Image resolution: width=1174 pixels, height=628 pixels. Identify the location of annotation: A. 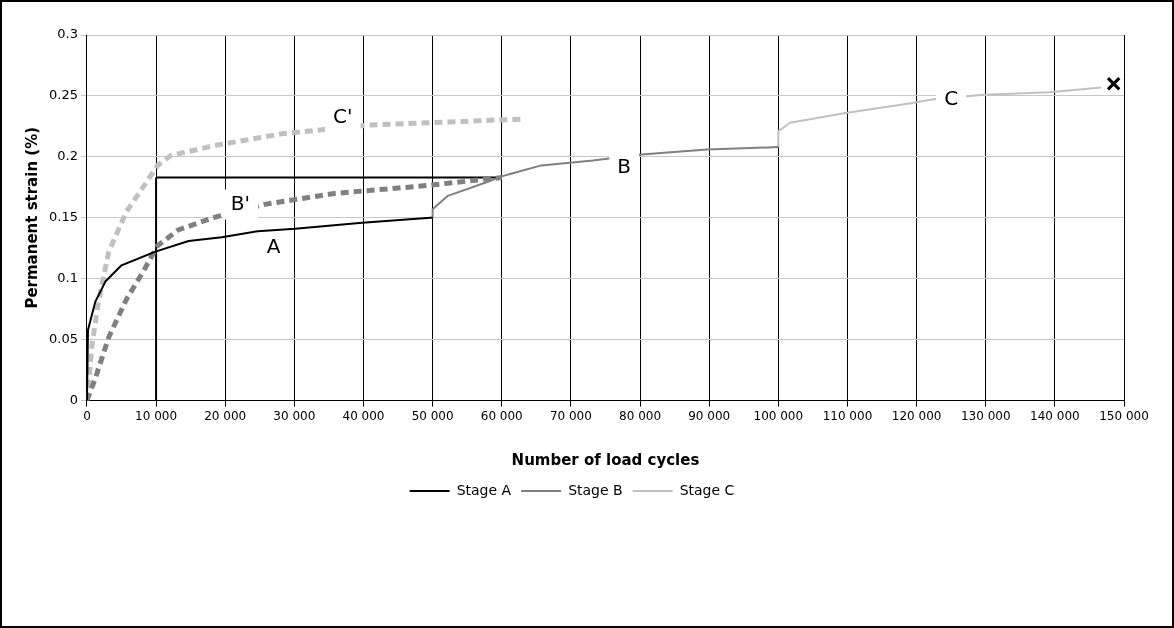
(273, 246).